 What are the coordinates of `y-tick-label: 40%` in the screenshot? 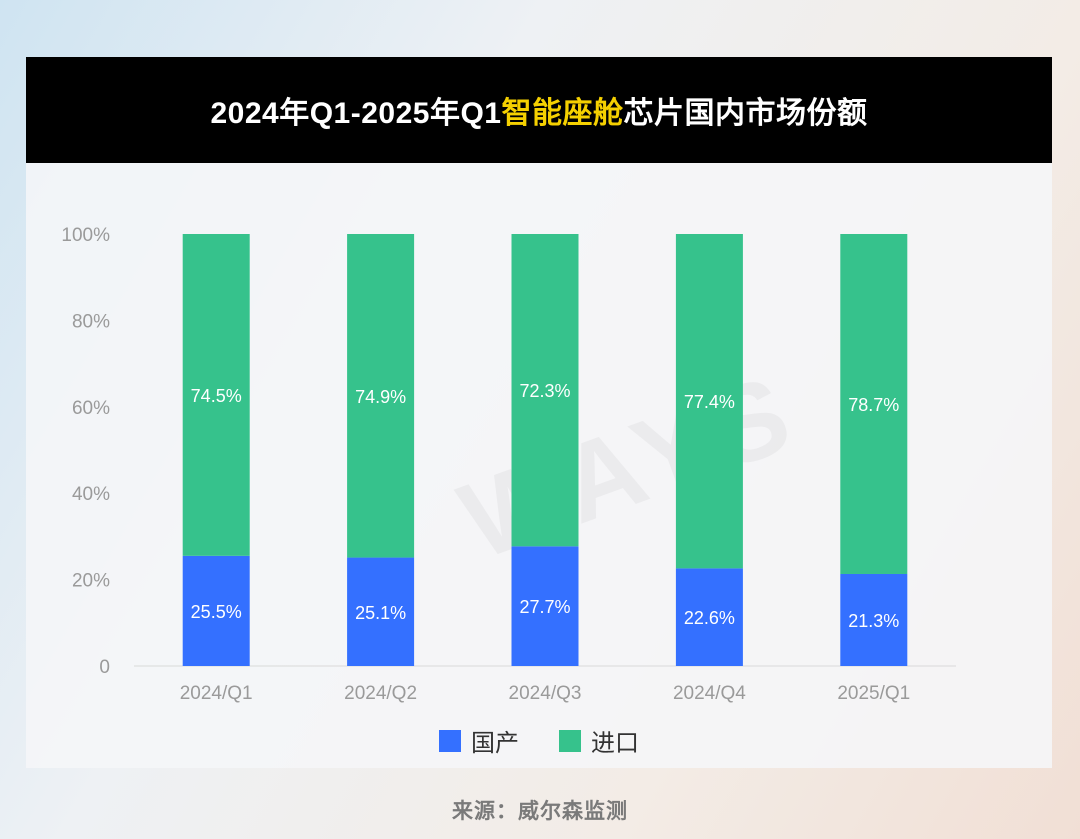 It's located at (91, 494).